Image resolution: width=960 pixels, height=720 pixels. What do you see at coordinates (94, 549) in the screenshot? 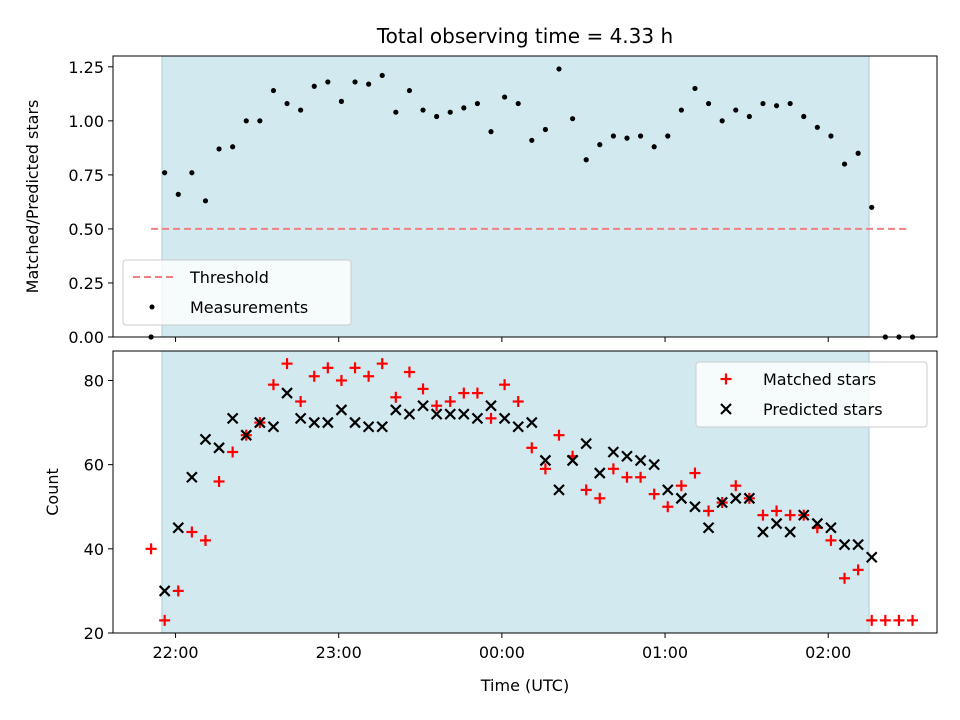
I see `bottom-ytick-label: 40` at bounding box center [94, 549].